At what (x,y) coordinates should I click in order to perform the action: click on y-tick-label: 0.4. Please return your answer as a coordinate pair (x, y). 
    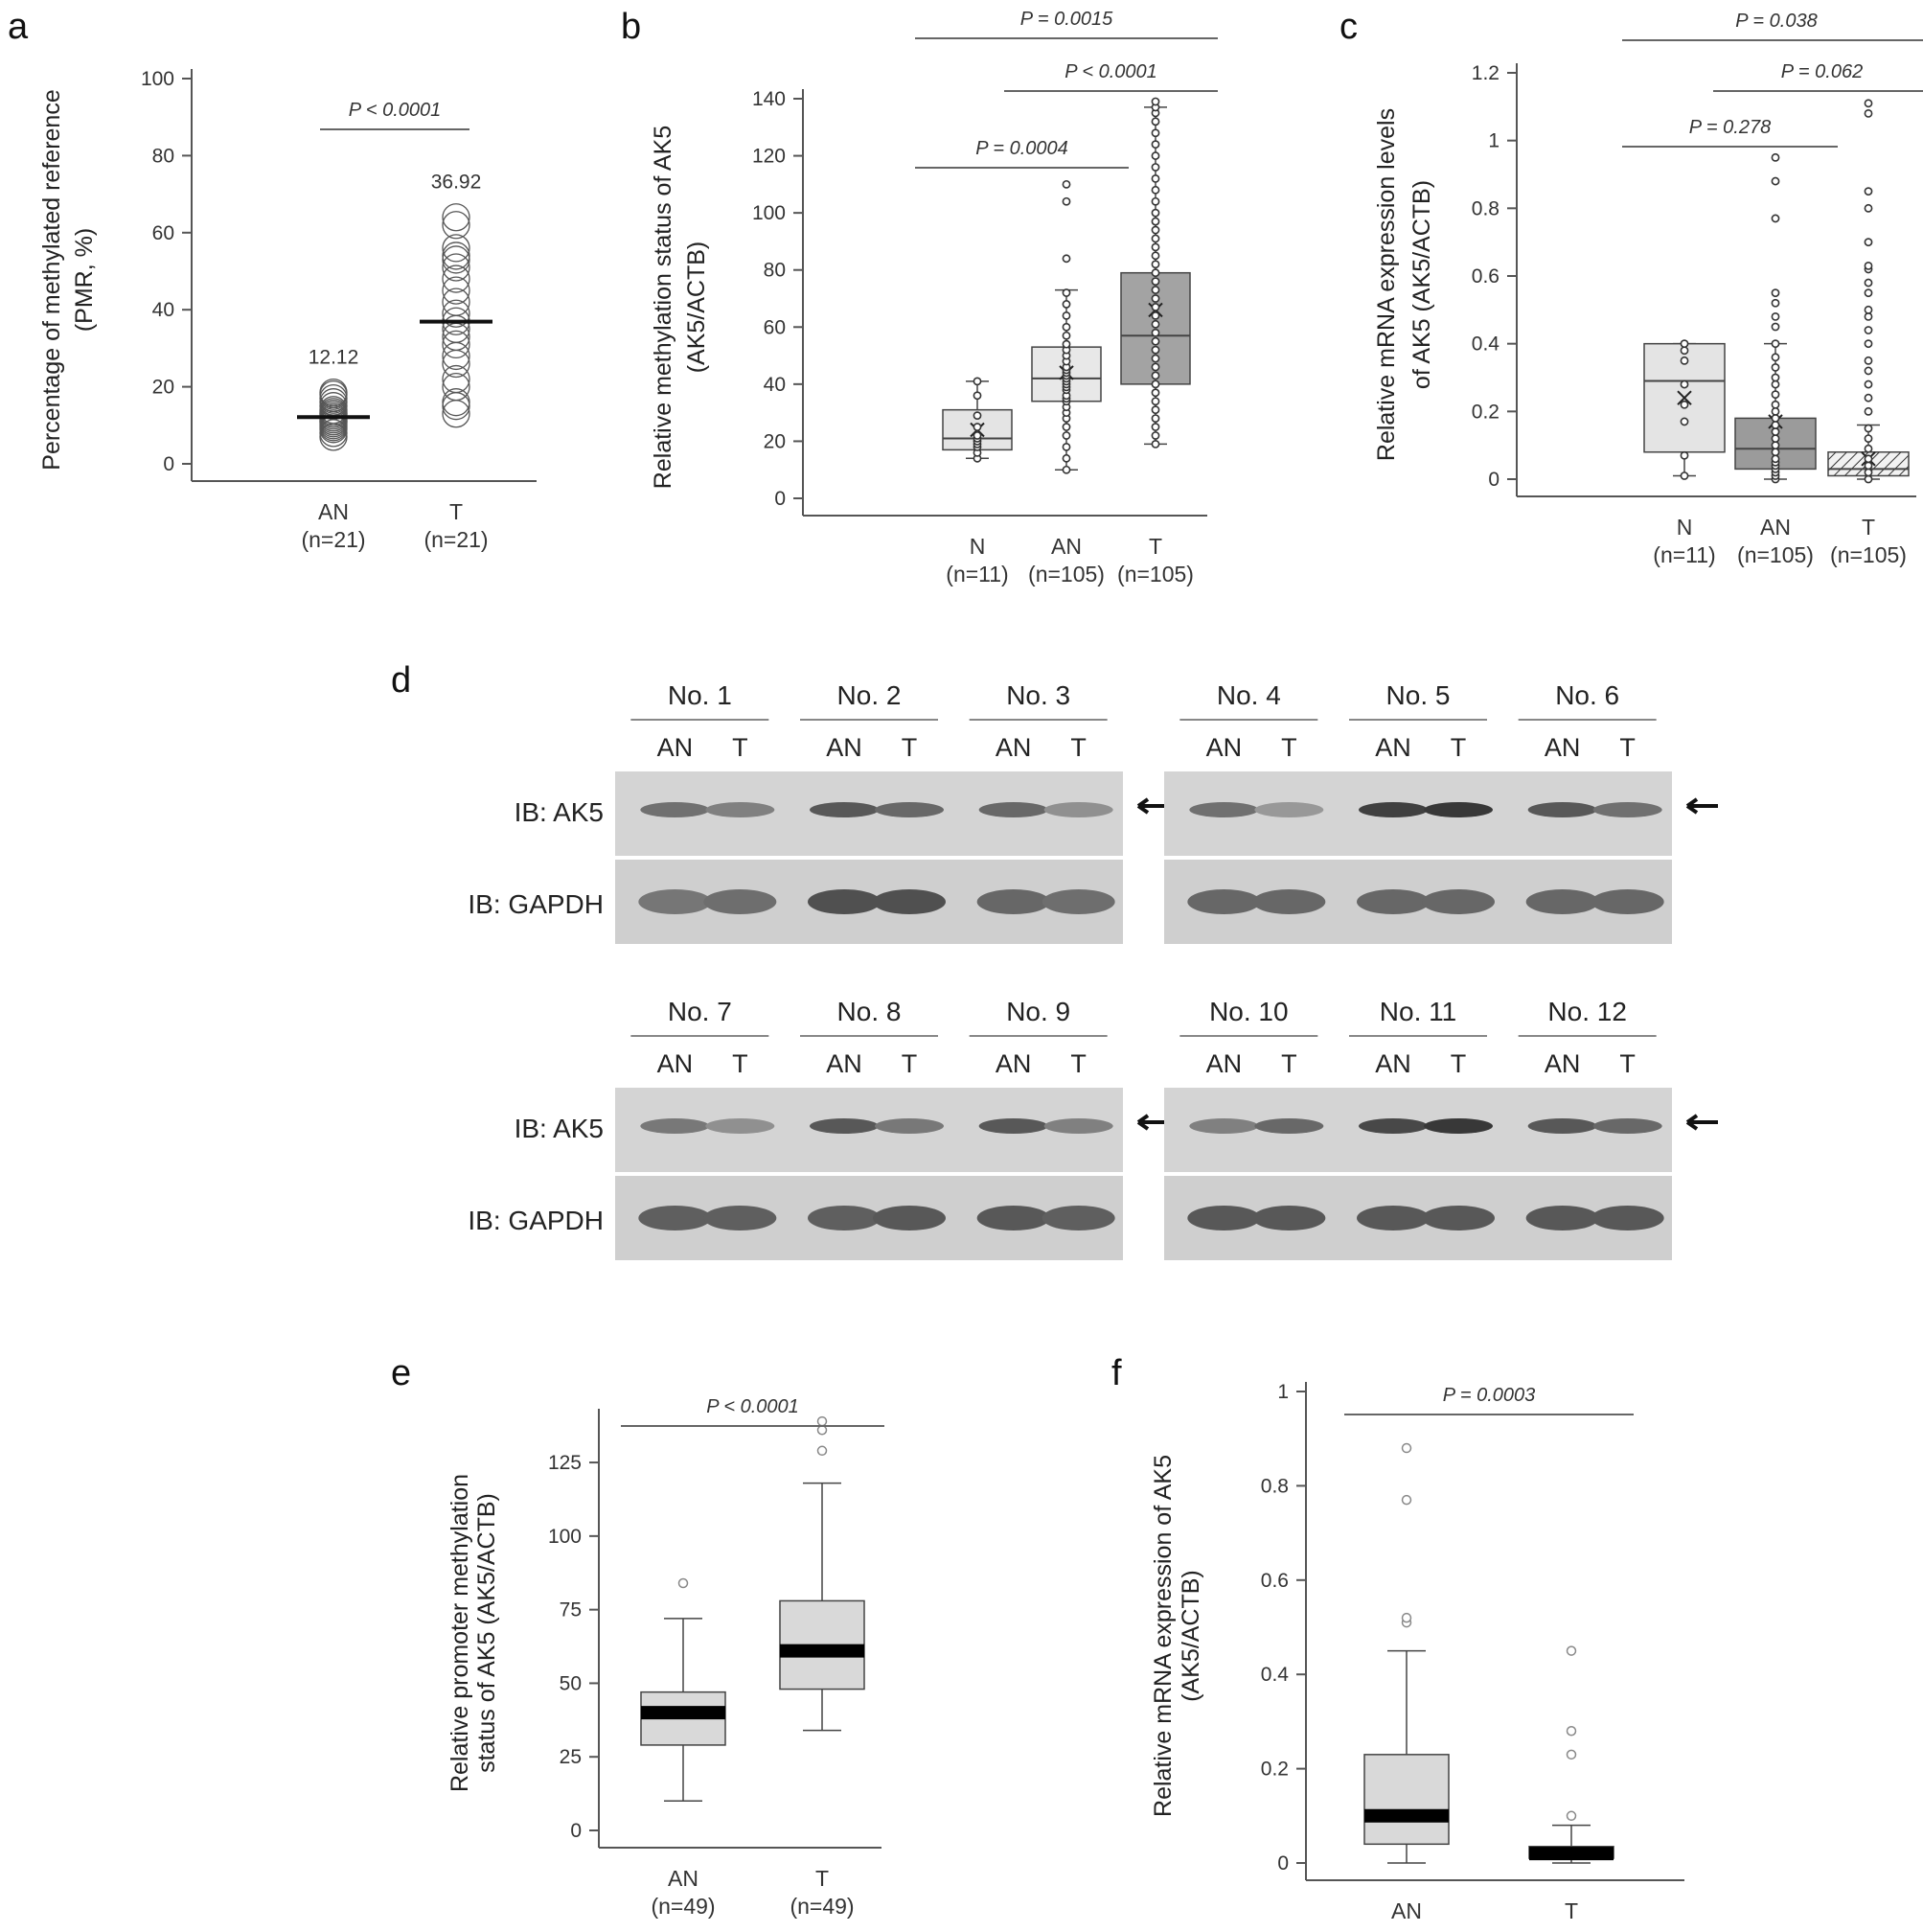
    Looking at the image, I should click on (1486, 345).